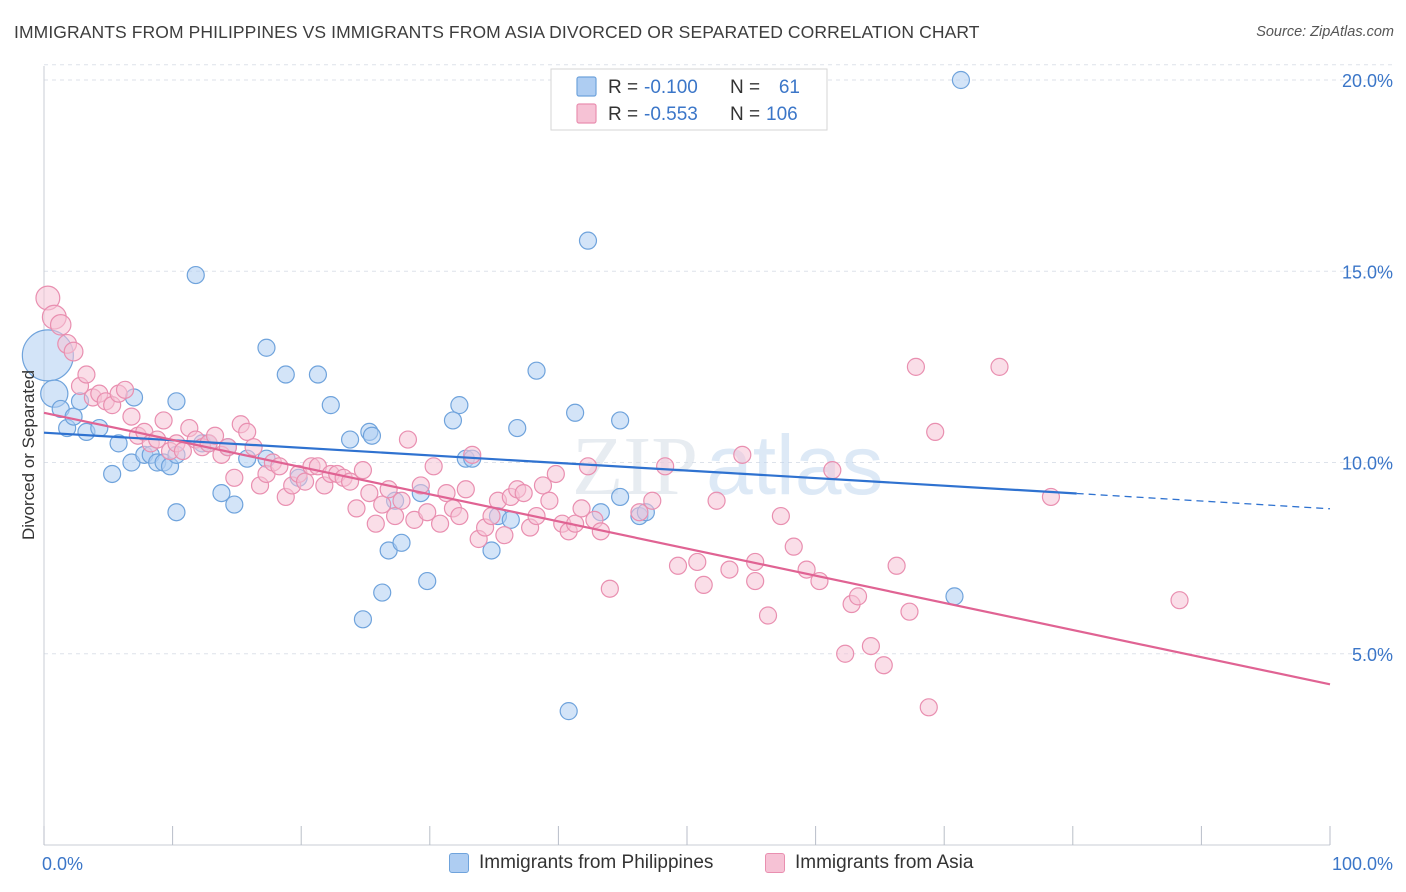  Describe the element at coordinates (1325, 32) in the screenshot. I see `source-label: Source: ZipAtlas.com` at that location.